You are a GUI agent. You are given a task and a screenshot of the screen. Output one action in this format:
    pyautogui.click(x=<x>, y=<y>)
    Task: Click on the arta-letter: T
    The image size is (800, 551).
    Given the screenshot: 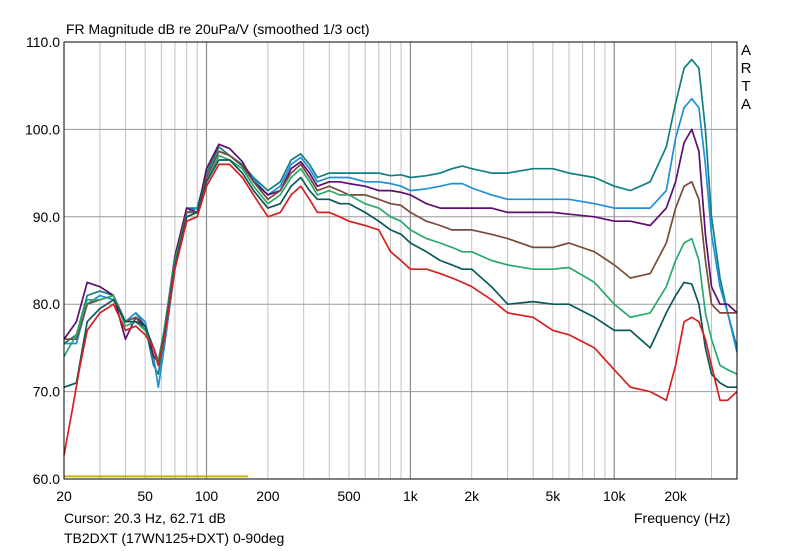 What is the action you would take?
    pyautogui.click(x=746, y=86)
    